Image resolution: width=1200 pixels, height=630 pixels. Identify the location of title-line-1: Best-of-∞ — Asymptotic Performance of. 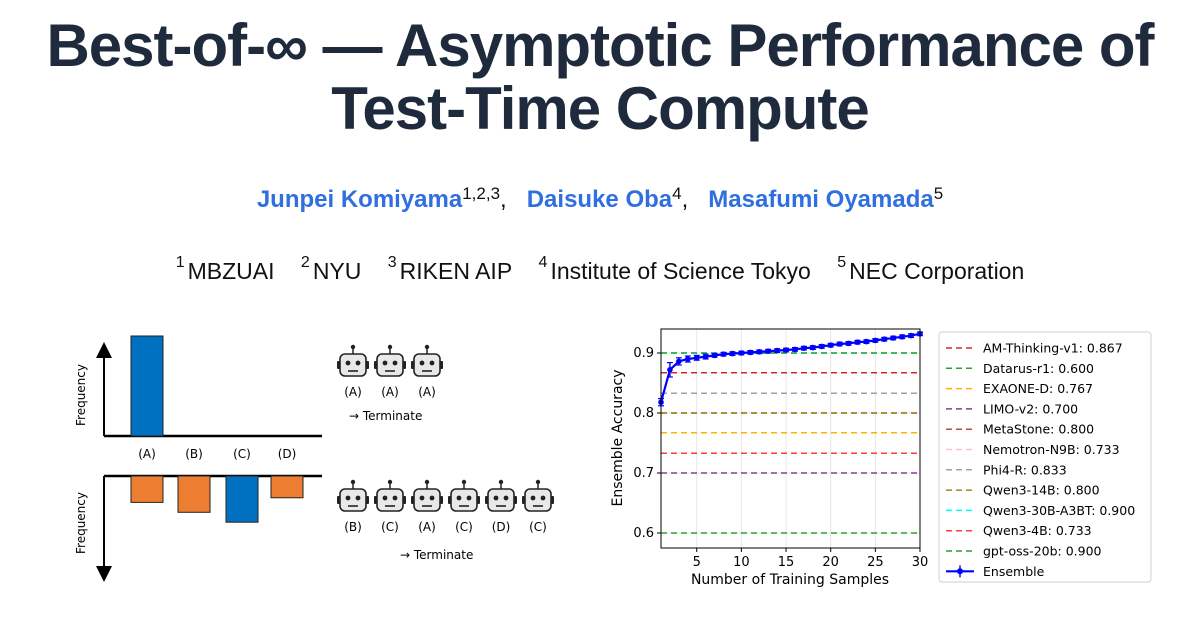
(600, 45).